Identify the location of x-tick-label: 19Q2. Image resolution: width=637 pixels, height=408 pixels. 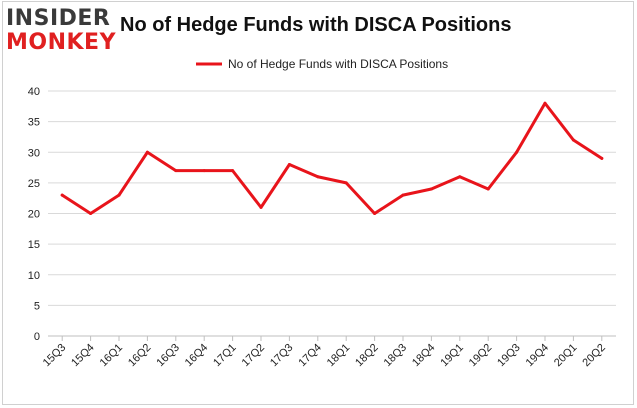
(481, 356).